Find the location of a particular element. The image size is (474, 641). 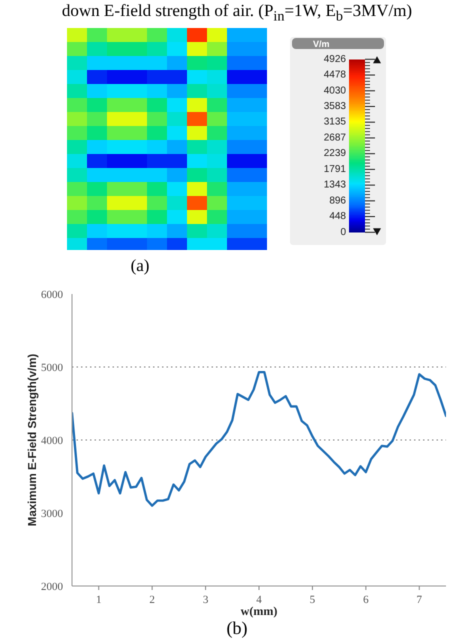

color-bar-label: 4478 is located at coordinates (335, 75).